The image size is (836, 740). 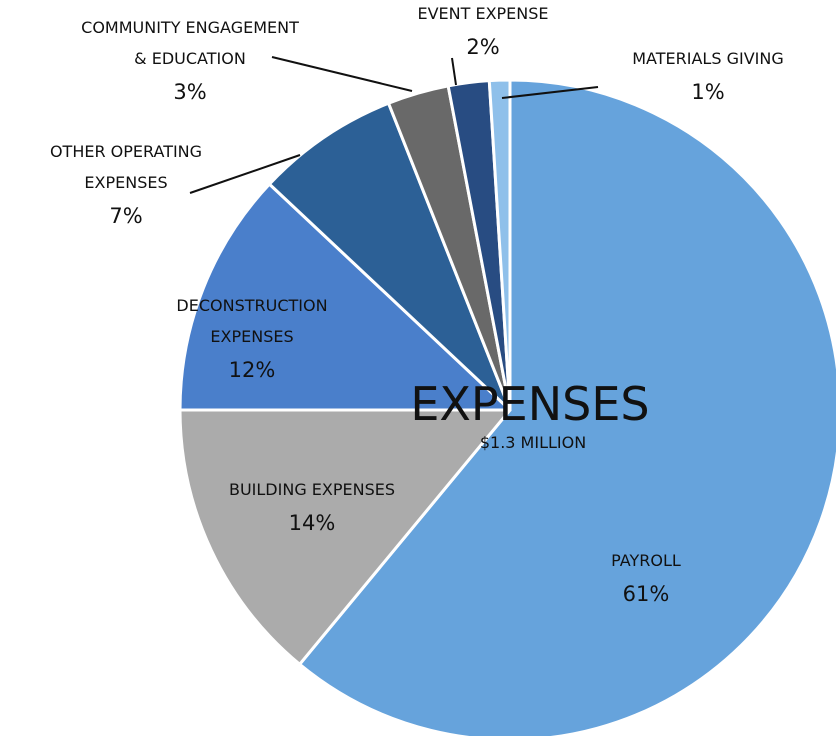 I want to click on center-label: EXPENSES $1.3 MILLION, so click(x=529, y=414).